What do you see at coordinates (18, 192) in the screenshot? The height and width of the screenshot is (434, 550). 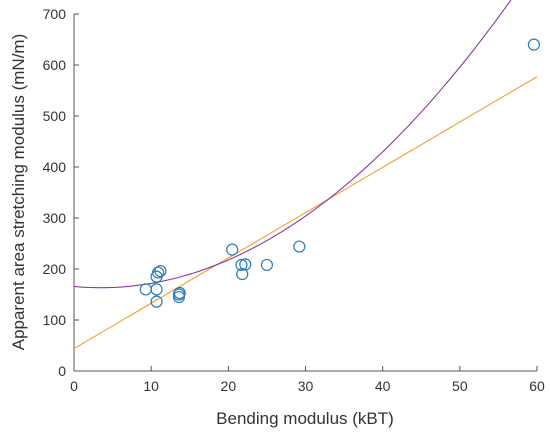 I see `y-axis-title: Apparent area stretching modulus (mN/m)` at bounding box center [18, 192].